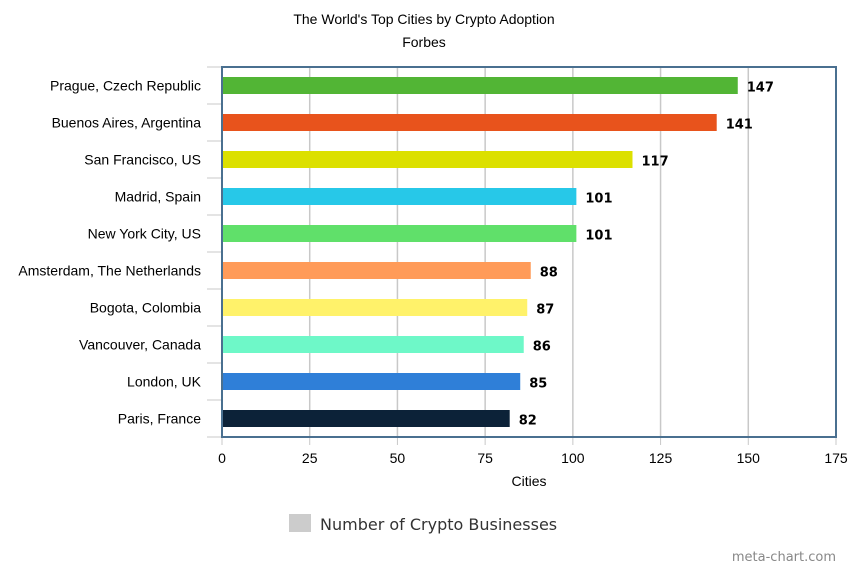 The height and width of the screenshot is (567, 850). What do you see at coordinates (424, 42) in the screenshot?
I see `chart-subtitle: Forbes` at bounding box center [424, 42].